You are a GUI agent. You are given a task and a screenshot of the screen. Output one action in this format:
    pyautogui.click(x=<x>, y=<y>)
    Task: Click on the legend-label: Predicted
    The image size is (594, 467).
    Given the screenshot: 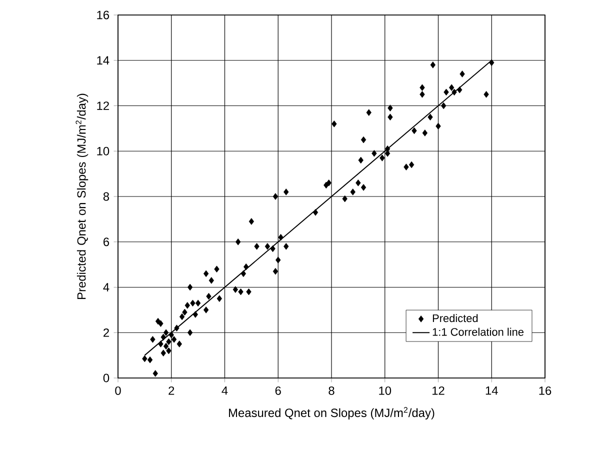 What is the action you would take?
    pyautogui.click(x=455, y=318)
    